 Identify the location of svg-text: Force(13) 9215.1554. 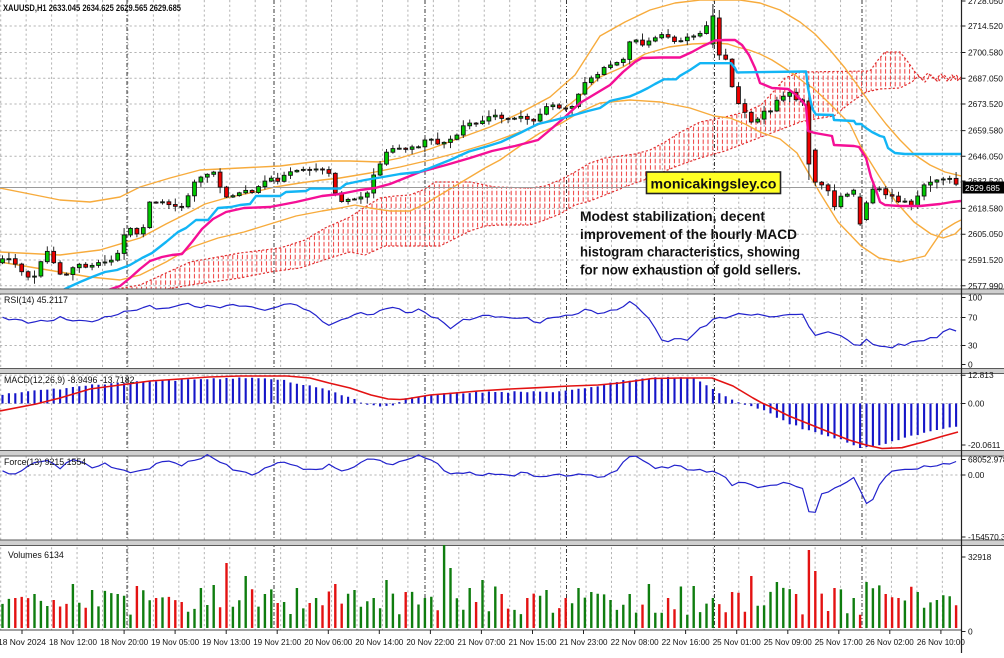
(45, 462).